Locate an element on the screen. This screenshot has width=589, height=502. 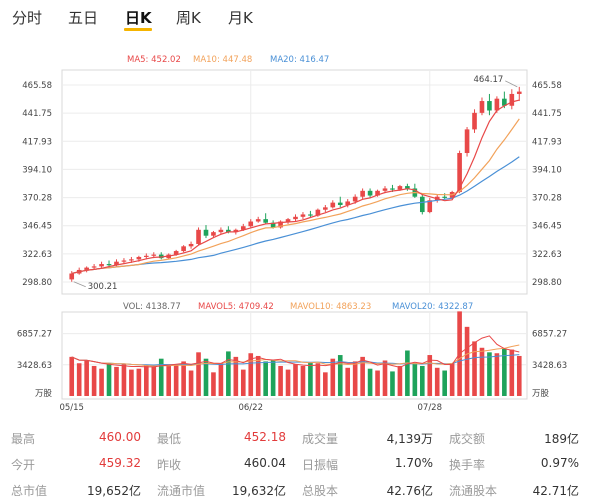
stat-label-float-shares: 流通股本 is located at coordinates (473, 491).